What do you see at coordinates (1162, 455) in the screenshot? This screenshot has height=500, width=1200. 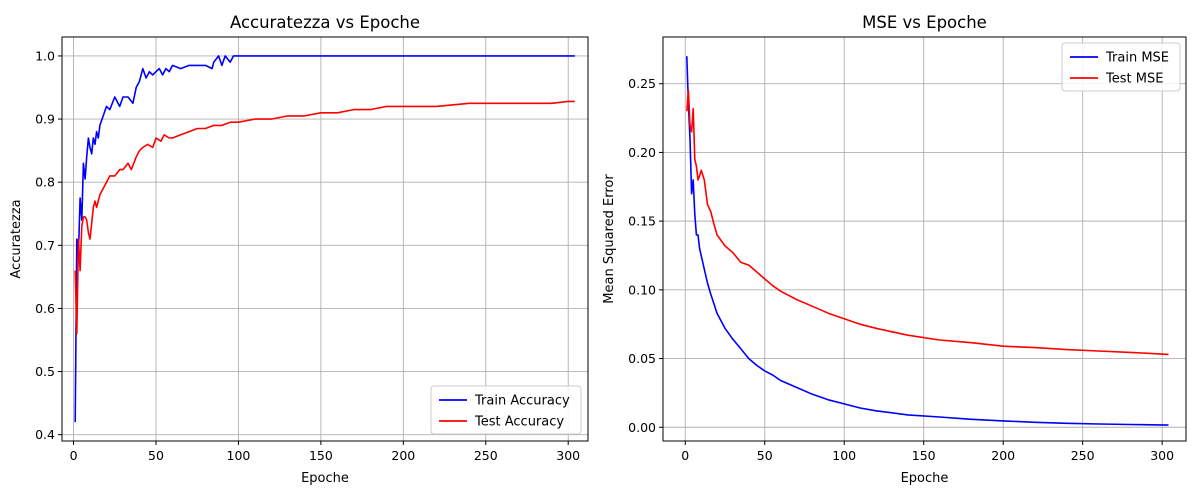 I see `mse-x-tick-label: 300` at bounding box center [1162, 455].